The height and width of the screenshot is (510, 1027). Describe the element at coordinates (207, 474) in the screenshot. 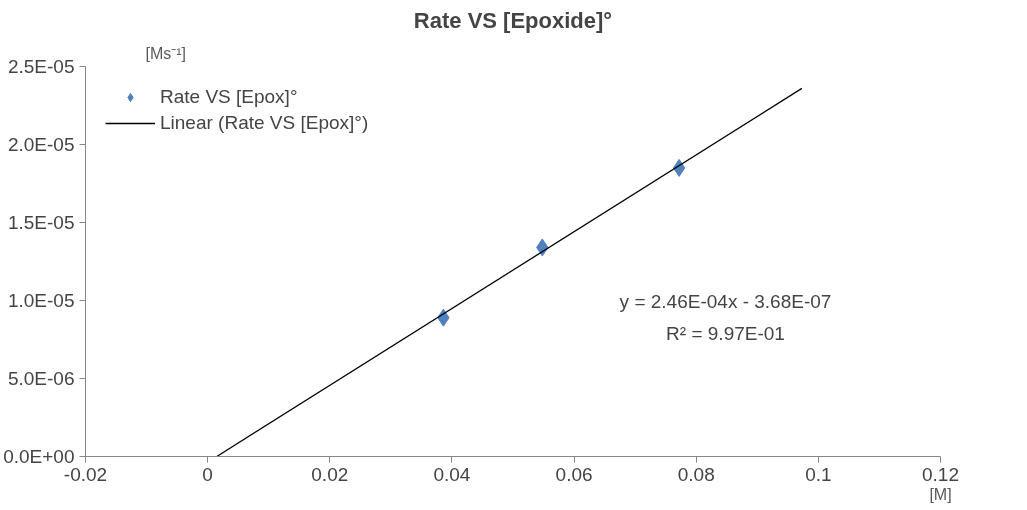

I see `x-tick-label: 0` at that location.